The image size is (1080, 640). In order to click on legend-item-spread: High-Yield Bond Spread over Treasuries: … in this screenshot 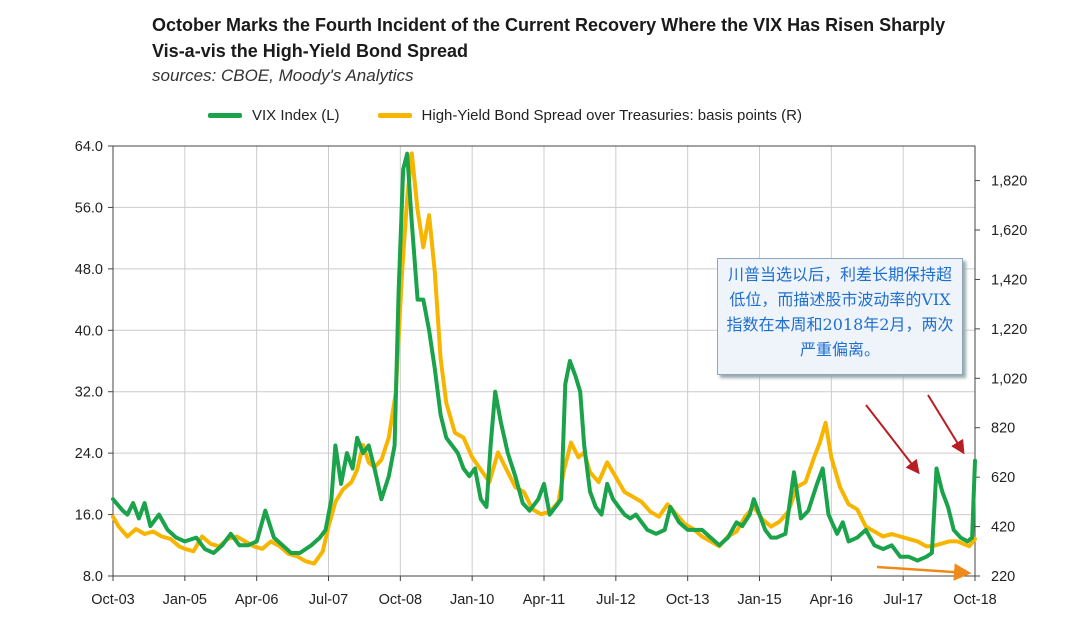, I will do `click(590, 115)`.